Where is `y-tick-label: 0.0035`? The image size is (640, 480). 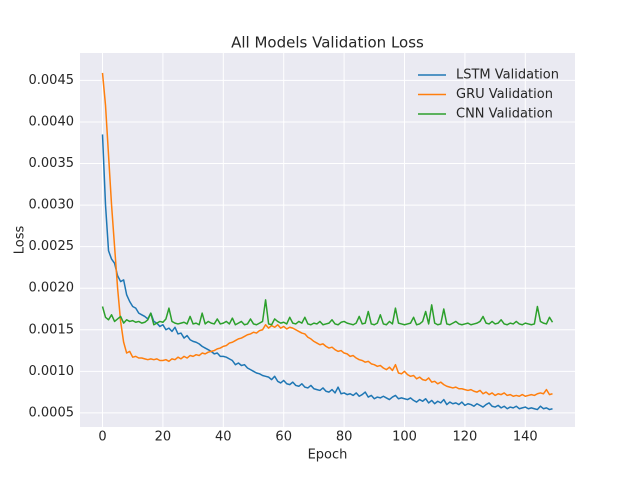 y-tick-label: 0.0035 is located at coordinates (52, 163).